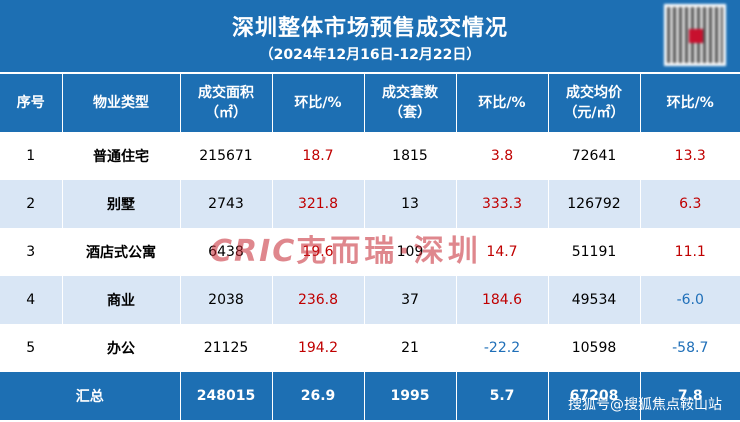 The height and width of the screenshot is (422, 740). What do you see at coordinates (594, 93) in the screenshot?
I see `column-header-label: 成交均价` at bounding box center [594, 93].